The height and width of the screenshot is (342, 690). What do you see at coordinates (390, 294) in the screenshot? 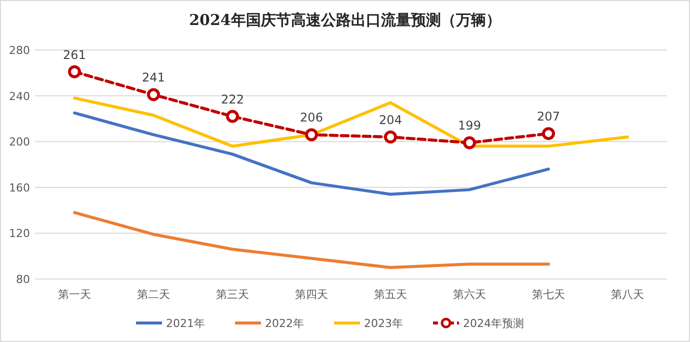
I see `x-tick-label: 第五天` at bounding box center [390, 294].